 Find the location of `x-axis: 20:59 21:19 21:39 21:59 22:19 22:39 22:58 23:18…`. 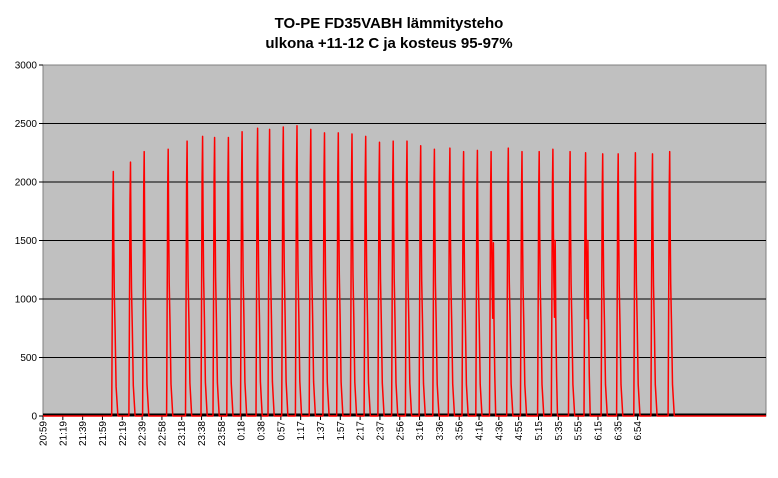

x-axis: 20:59 21:19 21:39 21:59 22:19 22:39 22:58 23:18… is located at coordinates (341, 431).